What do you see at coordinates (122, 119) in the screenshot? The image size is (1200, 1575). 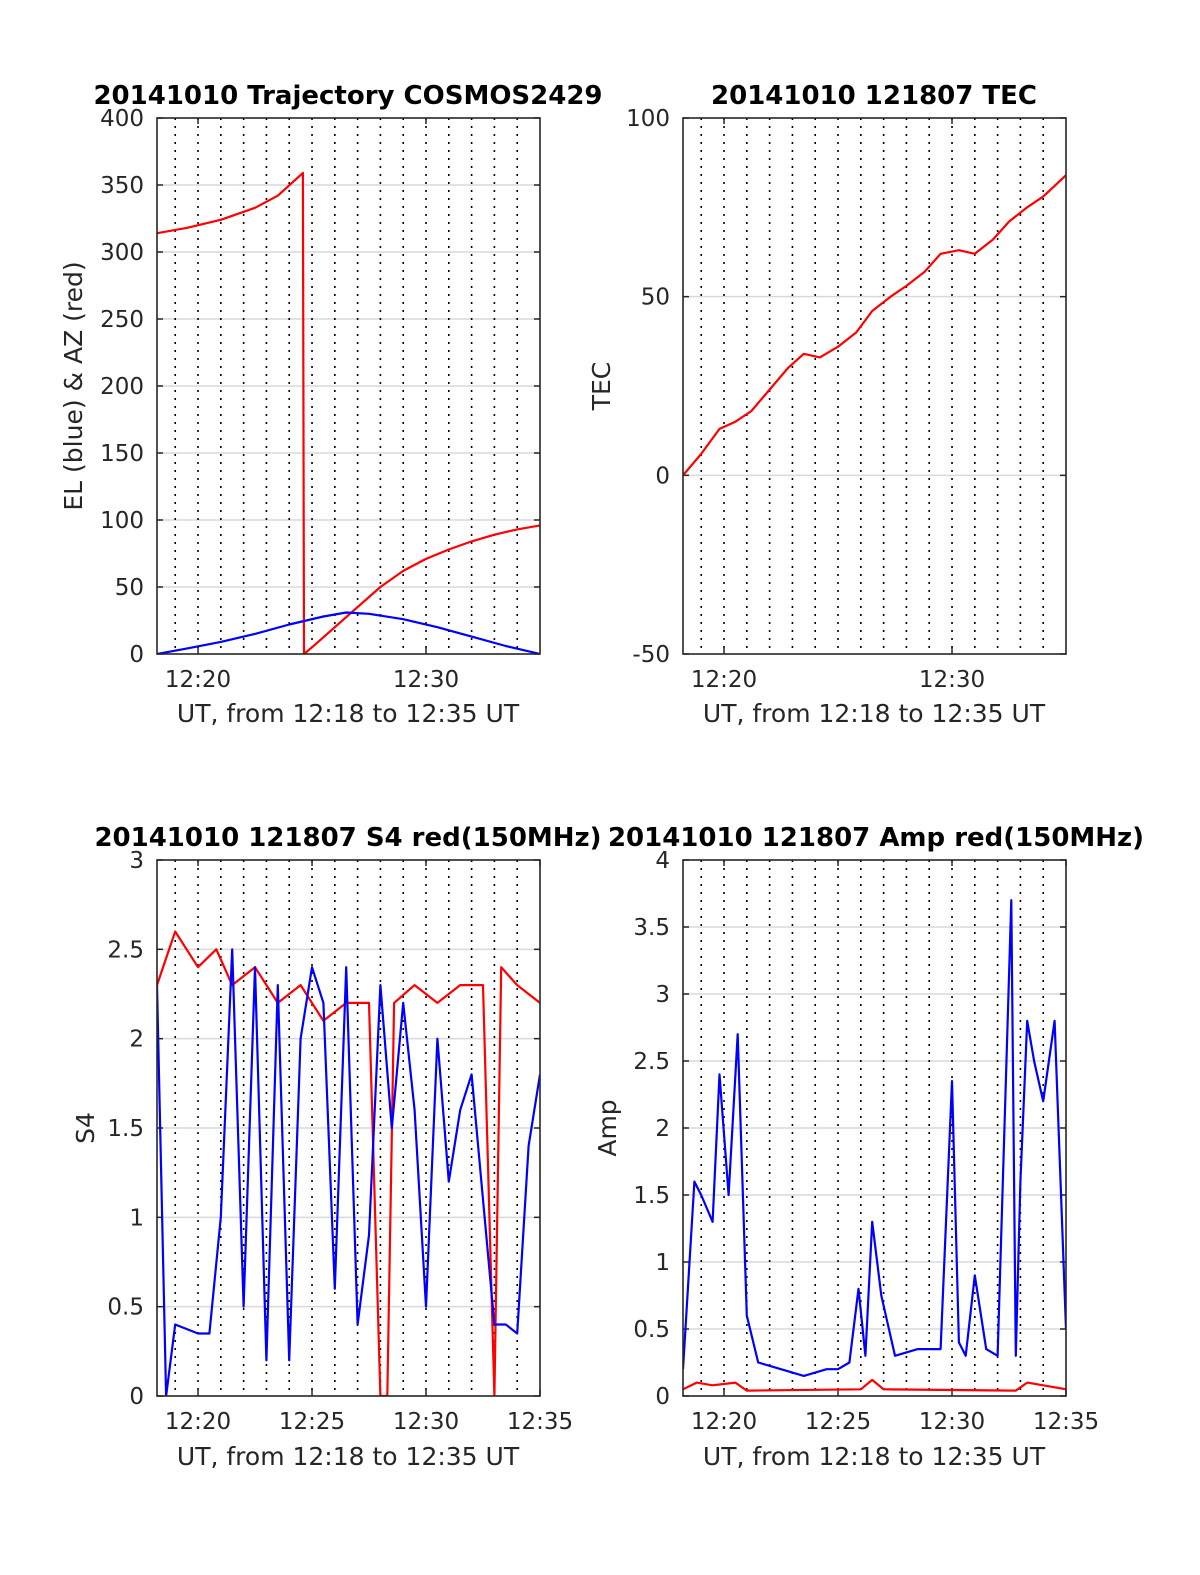 I see `y-tick-label: 400` at bounding box center [122, 119].